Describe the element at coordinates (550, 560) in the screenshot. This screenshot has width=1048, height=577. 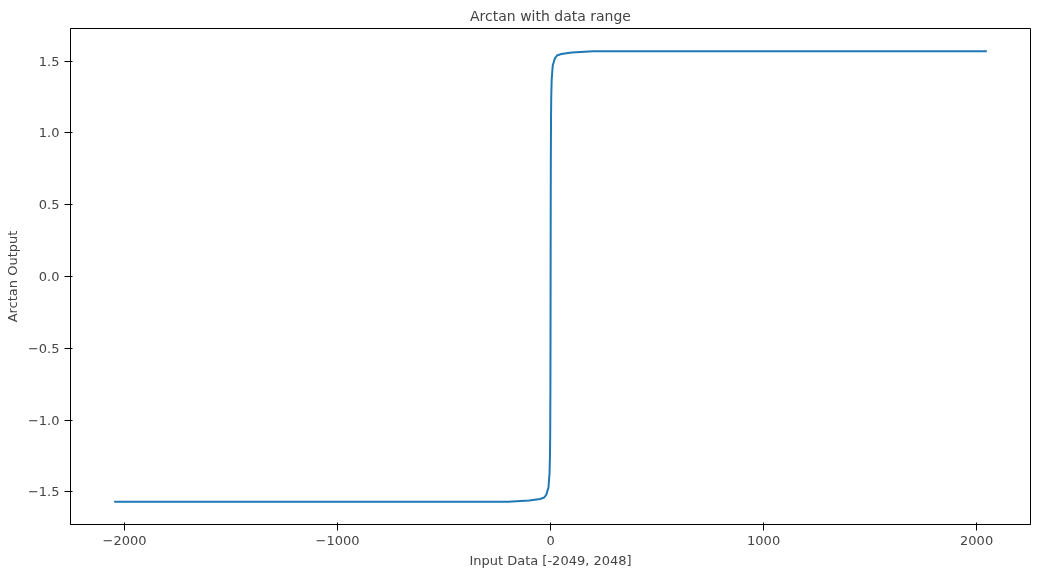
I see `x-axis-title: Input Data [-2049, 2048]` at that location.